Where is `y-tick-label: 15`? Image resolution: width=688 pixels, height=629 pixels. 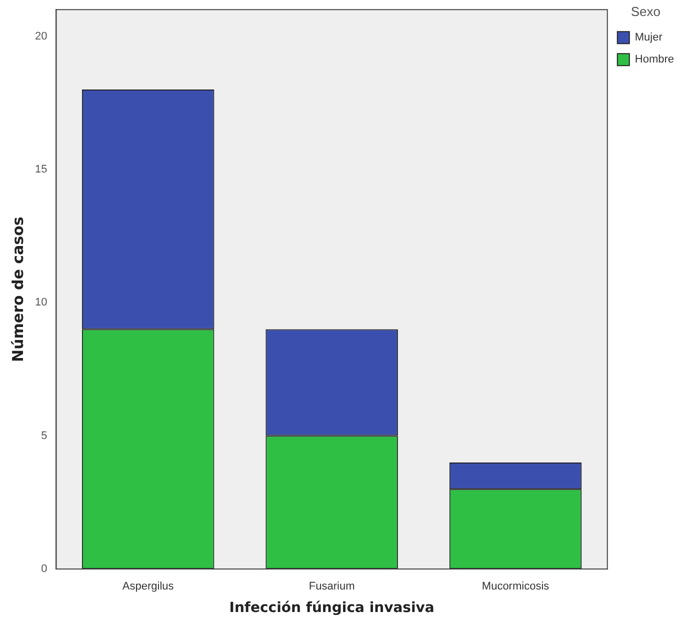
y-tick-label: 15 is located at coordinates (41, 169).